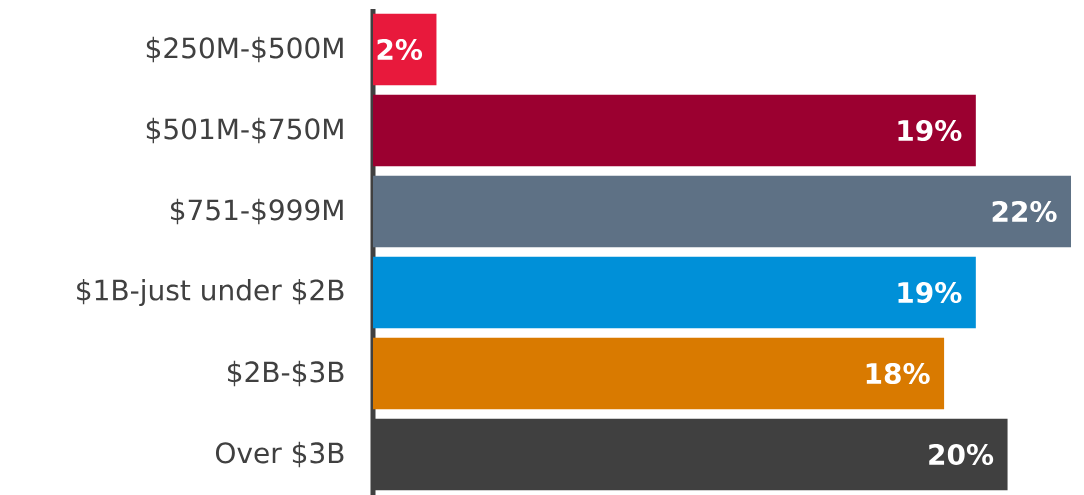  I want to click on y-tick-label: $2B-$3B, so click(286, 373).